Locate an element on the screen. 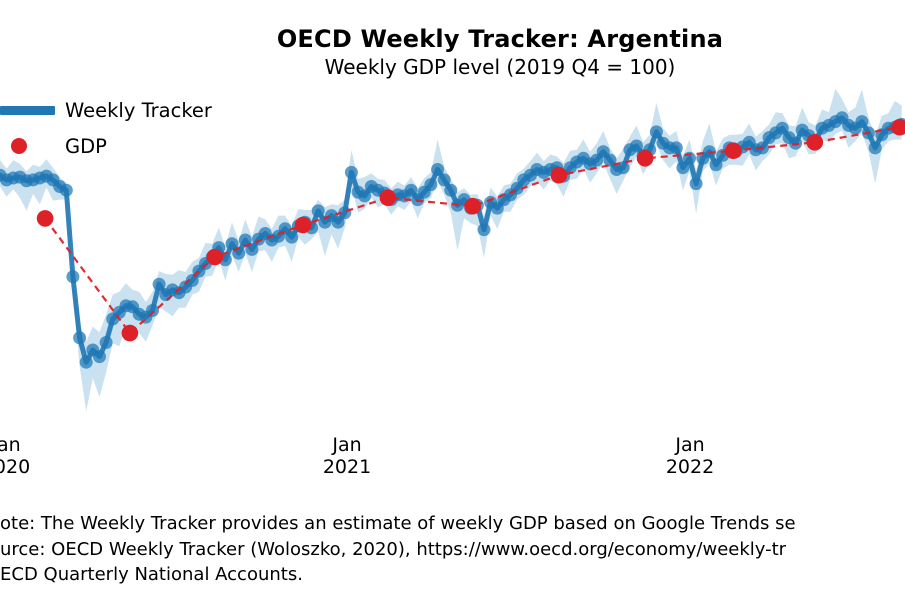 The height and width of the screenshot is (613, 905). legend-label-weekly-tracker: Weekly Tracker is located at coordinates (138, 110).